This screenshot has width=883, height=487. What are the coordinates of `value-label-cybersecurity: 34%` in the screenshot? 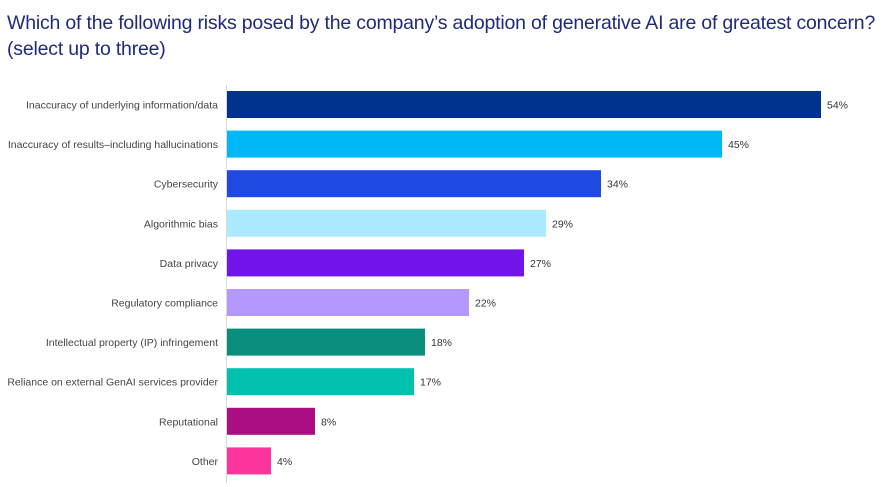 It's located at (617, 185).